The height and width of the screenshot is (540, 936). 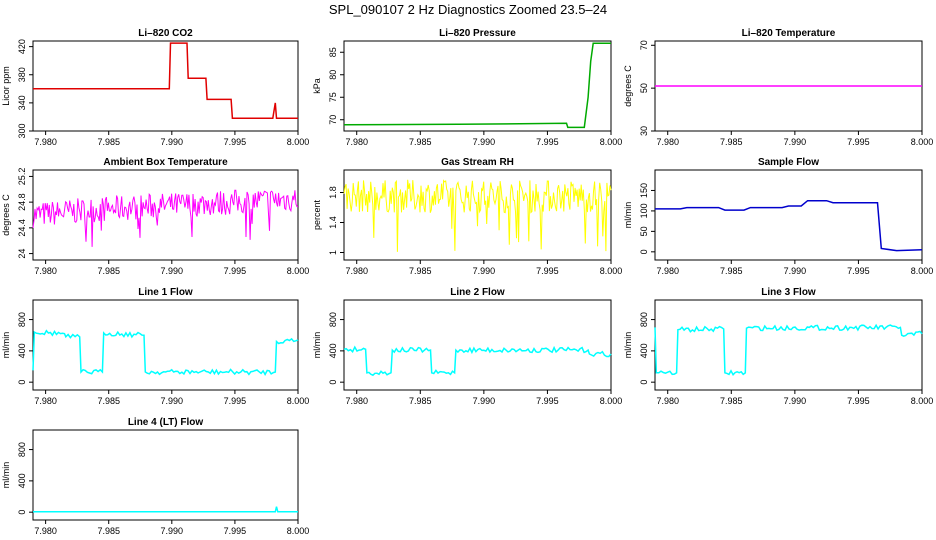 I want to click on y-tick-label: 1.8, so click(x=333, y=192).